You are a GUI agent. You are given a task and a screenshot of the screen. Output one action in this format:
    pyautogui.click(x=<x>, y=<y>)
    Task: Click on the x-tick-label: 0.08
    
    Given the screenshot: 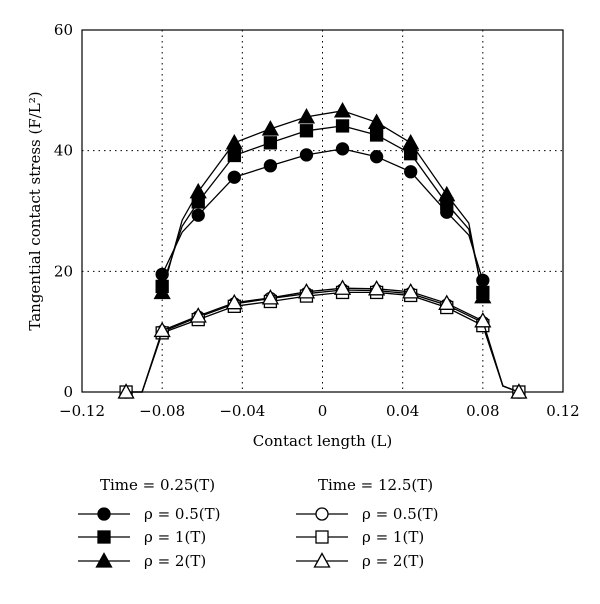 What is the action you would take?
    pyautogui.click(x=482, y=411)
    